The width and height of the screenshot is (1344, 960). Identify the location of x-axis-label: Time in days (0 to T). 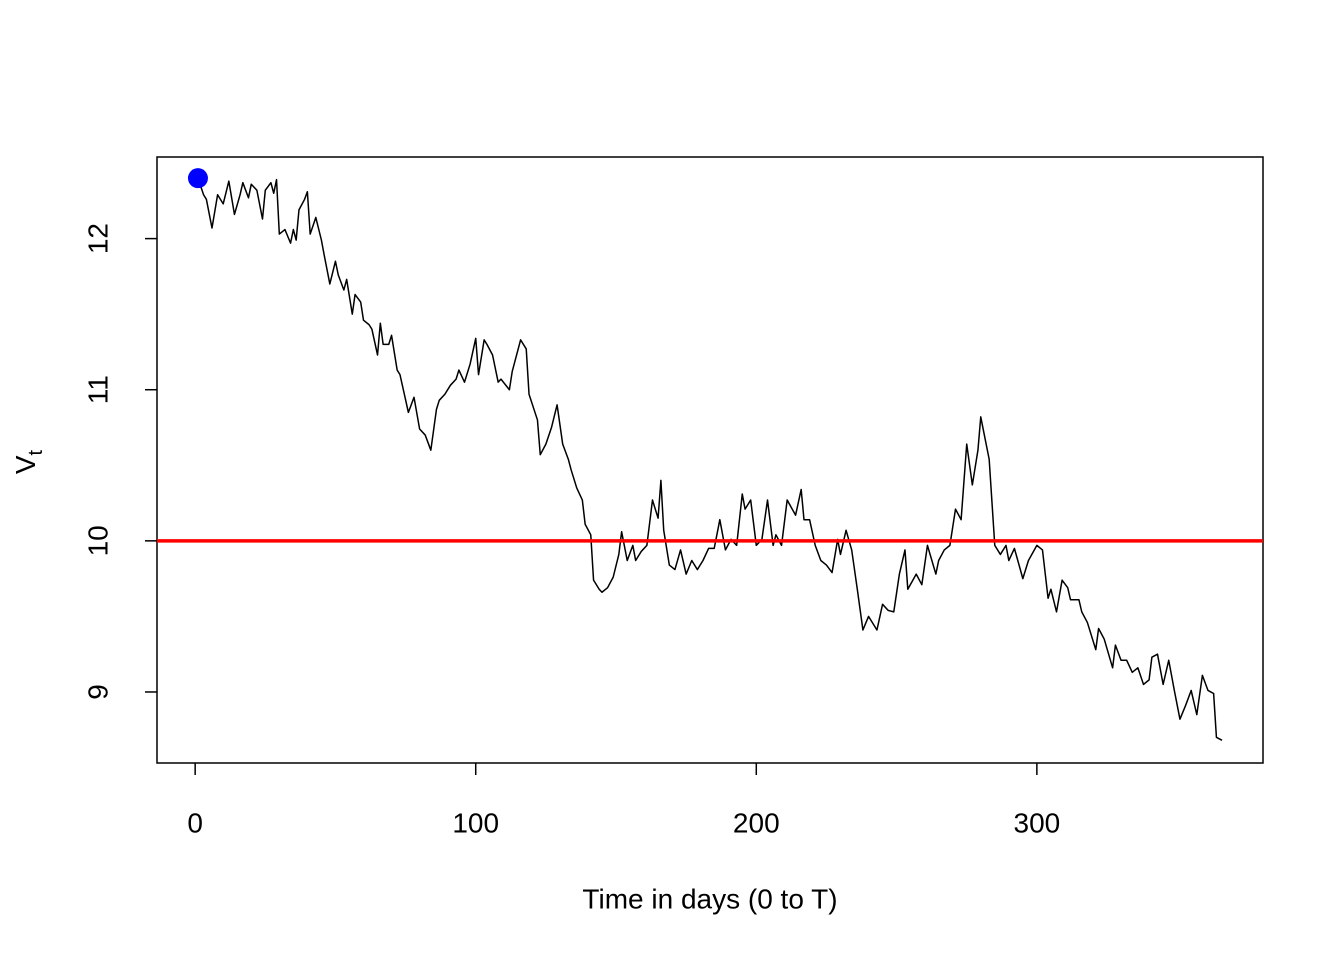
(709, 898).